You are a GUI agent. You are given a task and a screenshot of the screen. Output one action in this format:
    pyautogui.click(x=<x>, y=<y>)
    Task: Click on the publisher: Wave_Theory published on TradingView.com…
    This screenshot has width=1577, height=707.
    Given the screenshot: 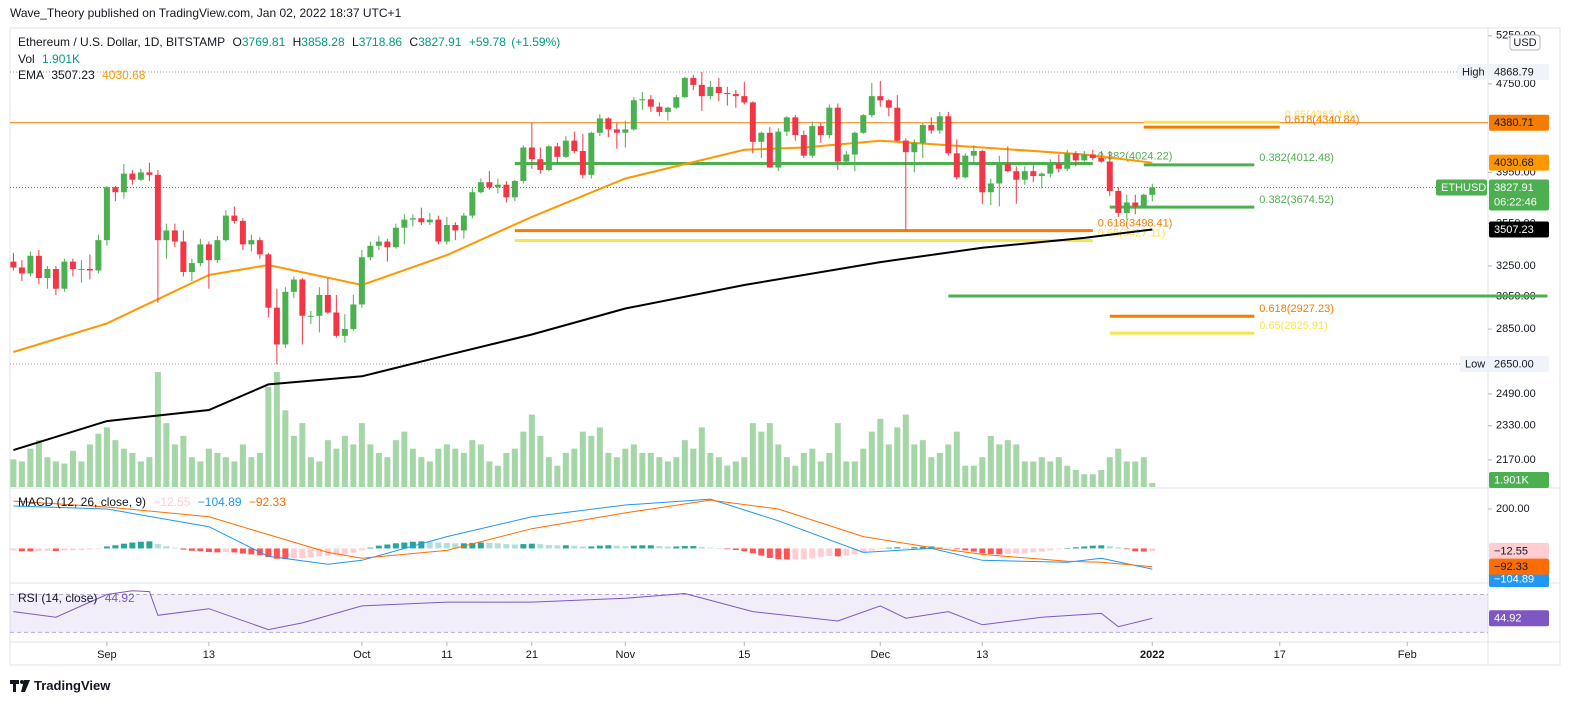 What is the action you would take?
    pyautogui.click(x=206, y=13)
    